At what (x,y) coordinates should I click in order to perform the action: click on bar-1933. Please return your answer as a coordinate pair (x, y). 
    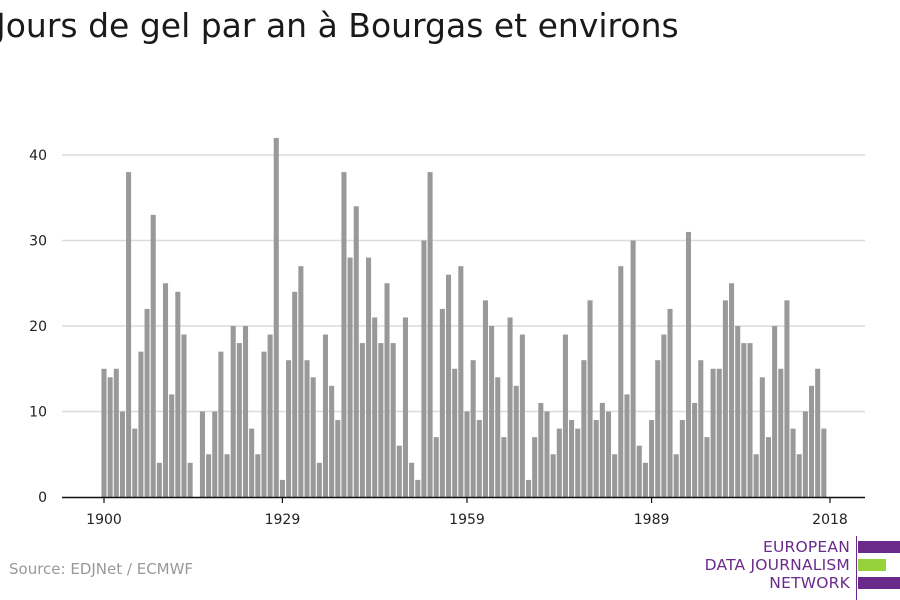
    Looking at the image, I should click on (307, 428).